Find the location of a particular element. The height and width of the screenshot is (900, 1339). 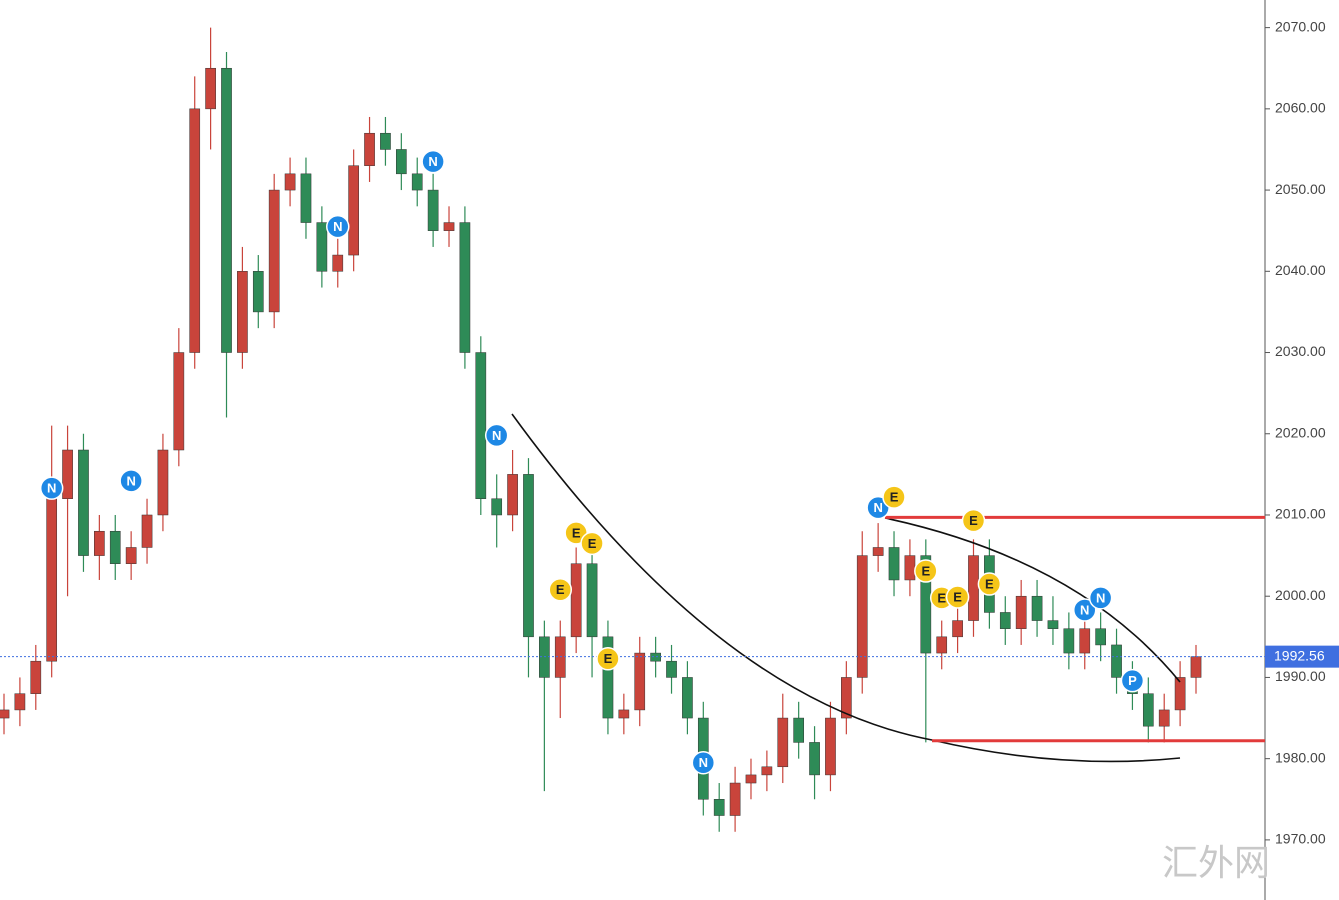

y-tick-label: 2040.00 is located at coordinates (1300, 270).